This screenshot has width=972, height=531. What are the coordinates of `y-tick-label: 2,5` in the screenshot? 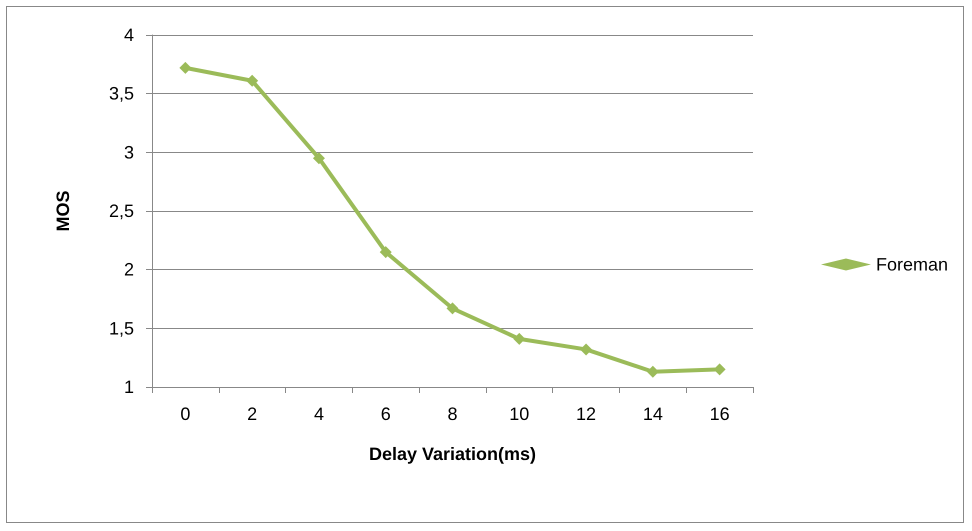 It's located at (121, 211).